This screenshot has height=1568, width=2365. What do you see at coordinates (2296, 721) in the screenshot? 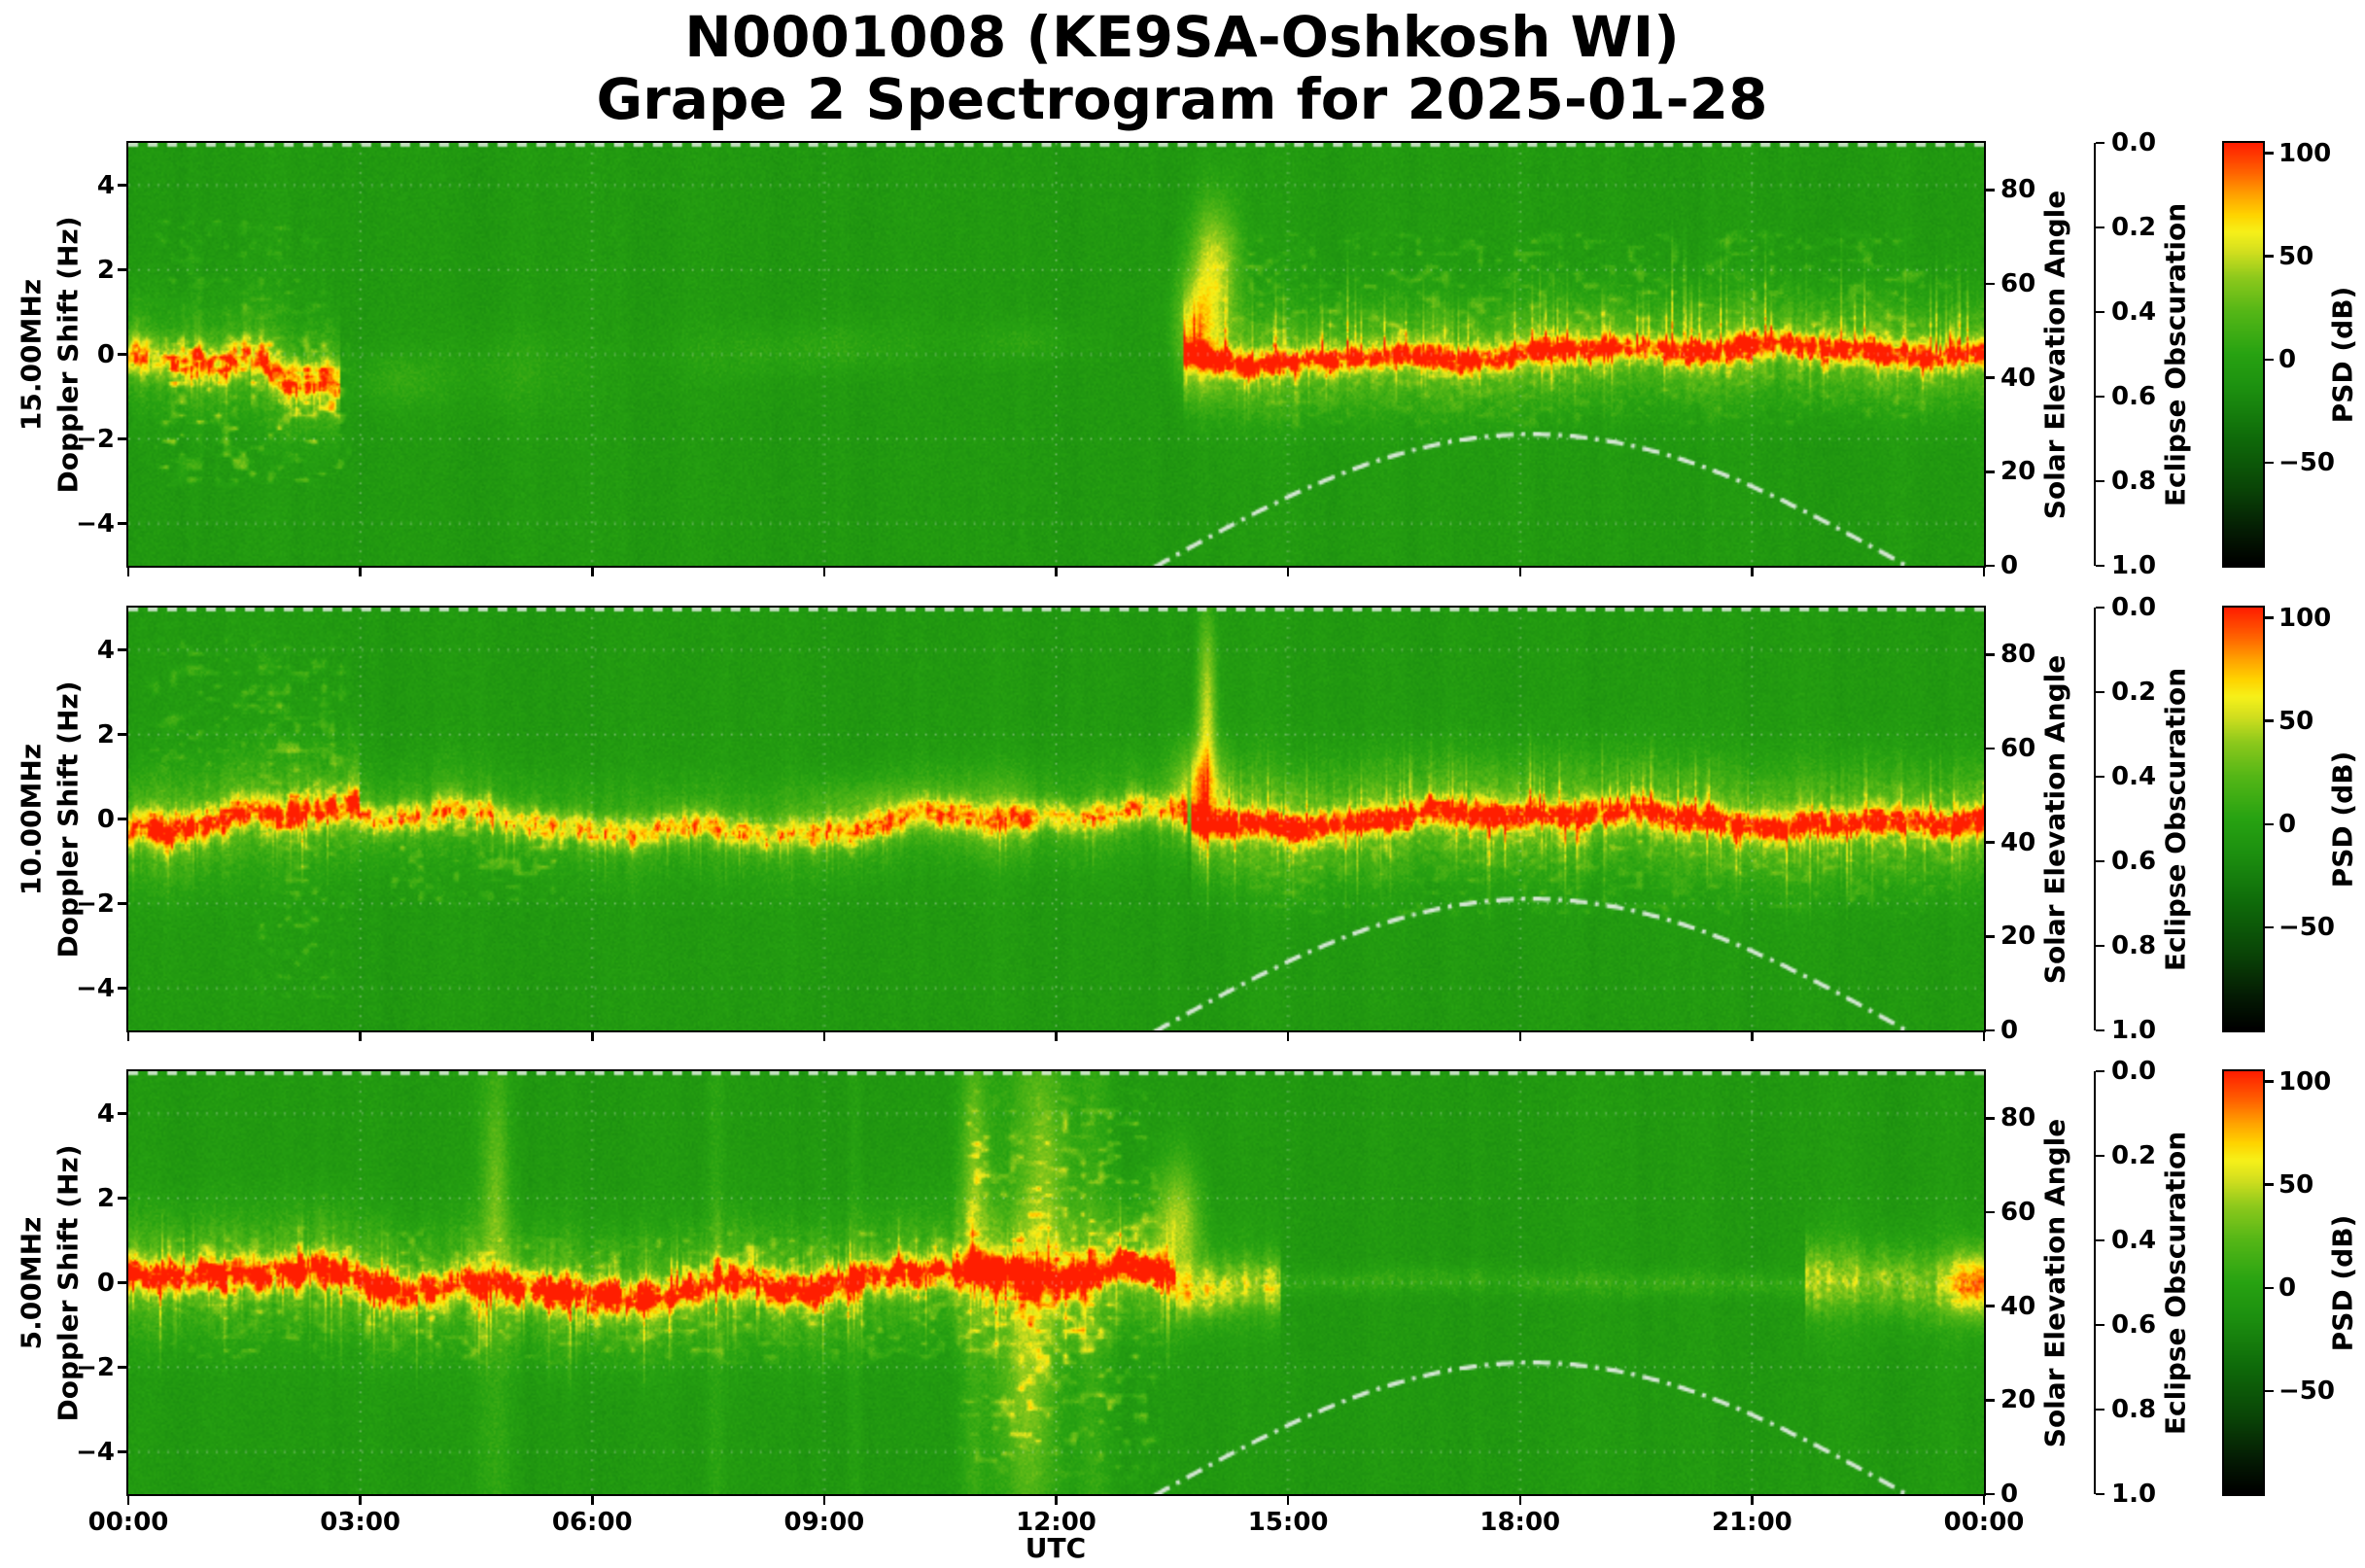
I see `colorbar-tick-label: 50` at bounding box center [2296, 721].